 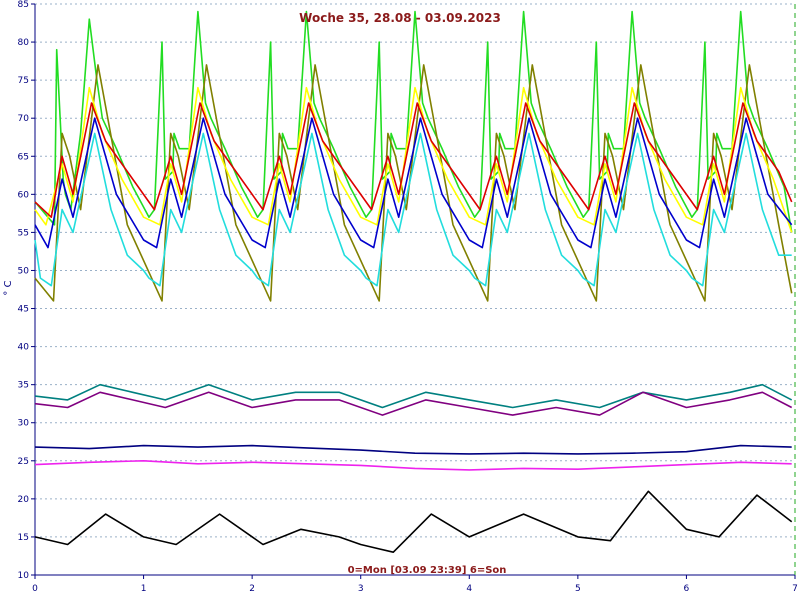 I want to click on x-tick-label: 2, so click(x=252, y=589).